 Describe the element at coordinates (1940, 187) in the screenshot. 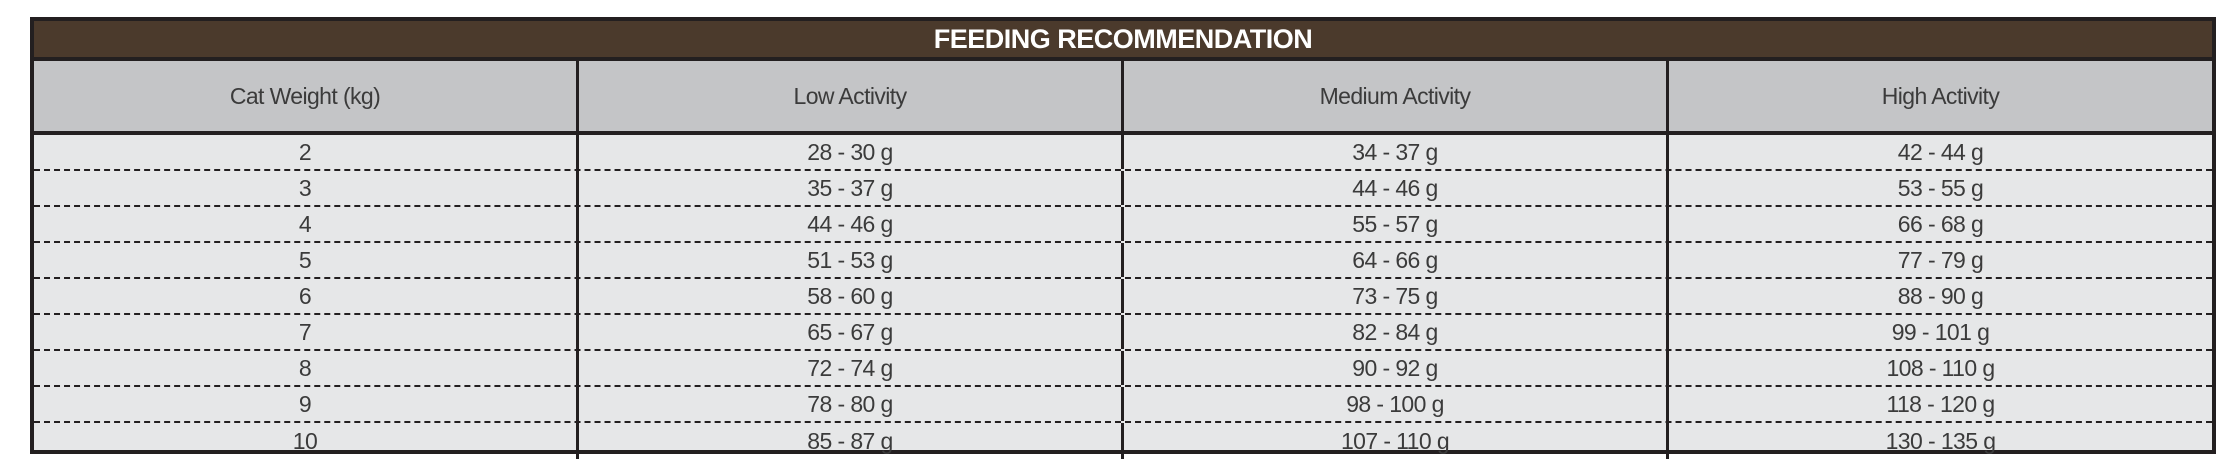

I see `high-activity-cell: 53 - 55 g` at that location.